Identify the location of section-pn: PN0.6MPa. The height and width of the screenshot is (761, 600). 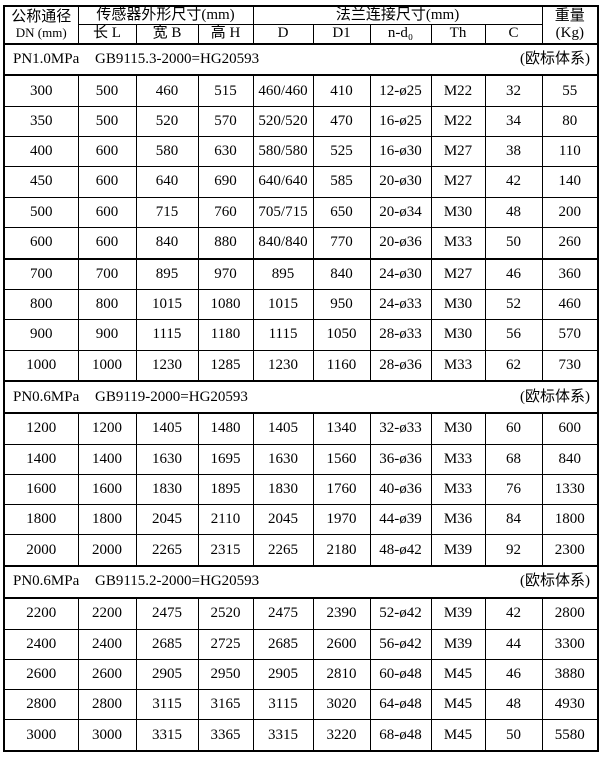
(46, 396).